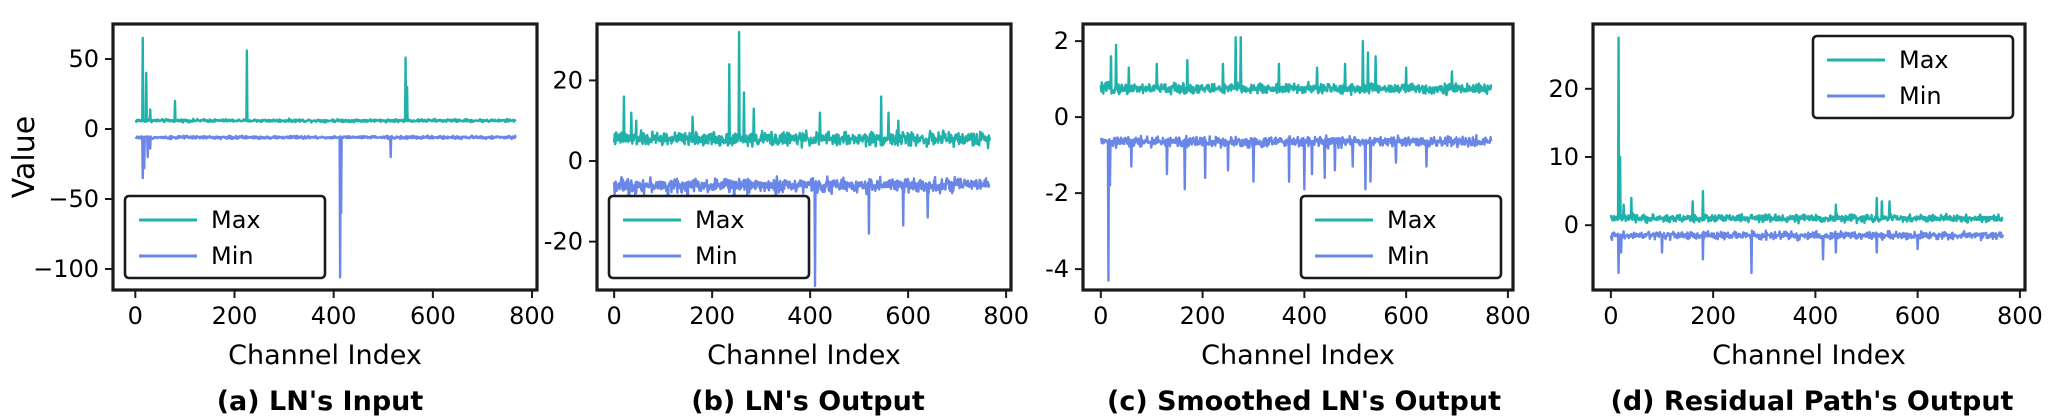 This screenshot has height=420, width=2070. Describe the element at coordinates (1563, 157) in the screenshot. I see `y-tick-label: 10` at that location.